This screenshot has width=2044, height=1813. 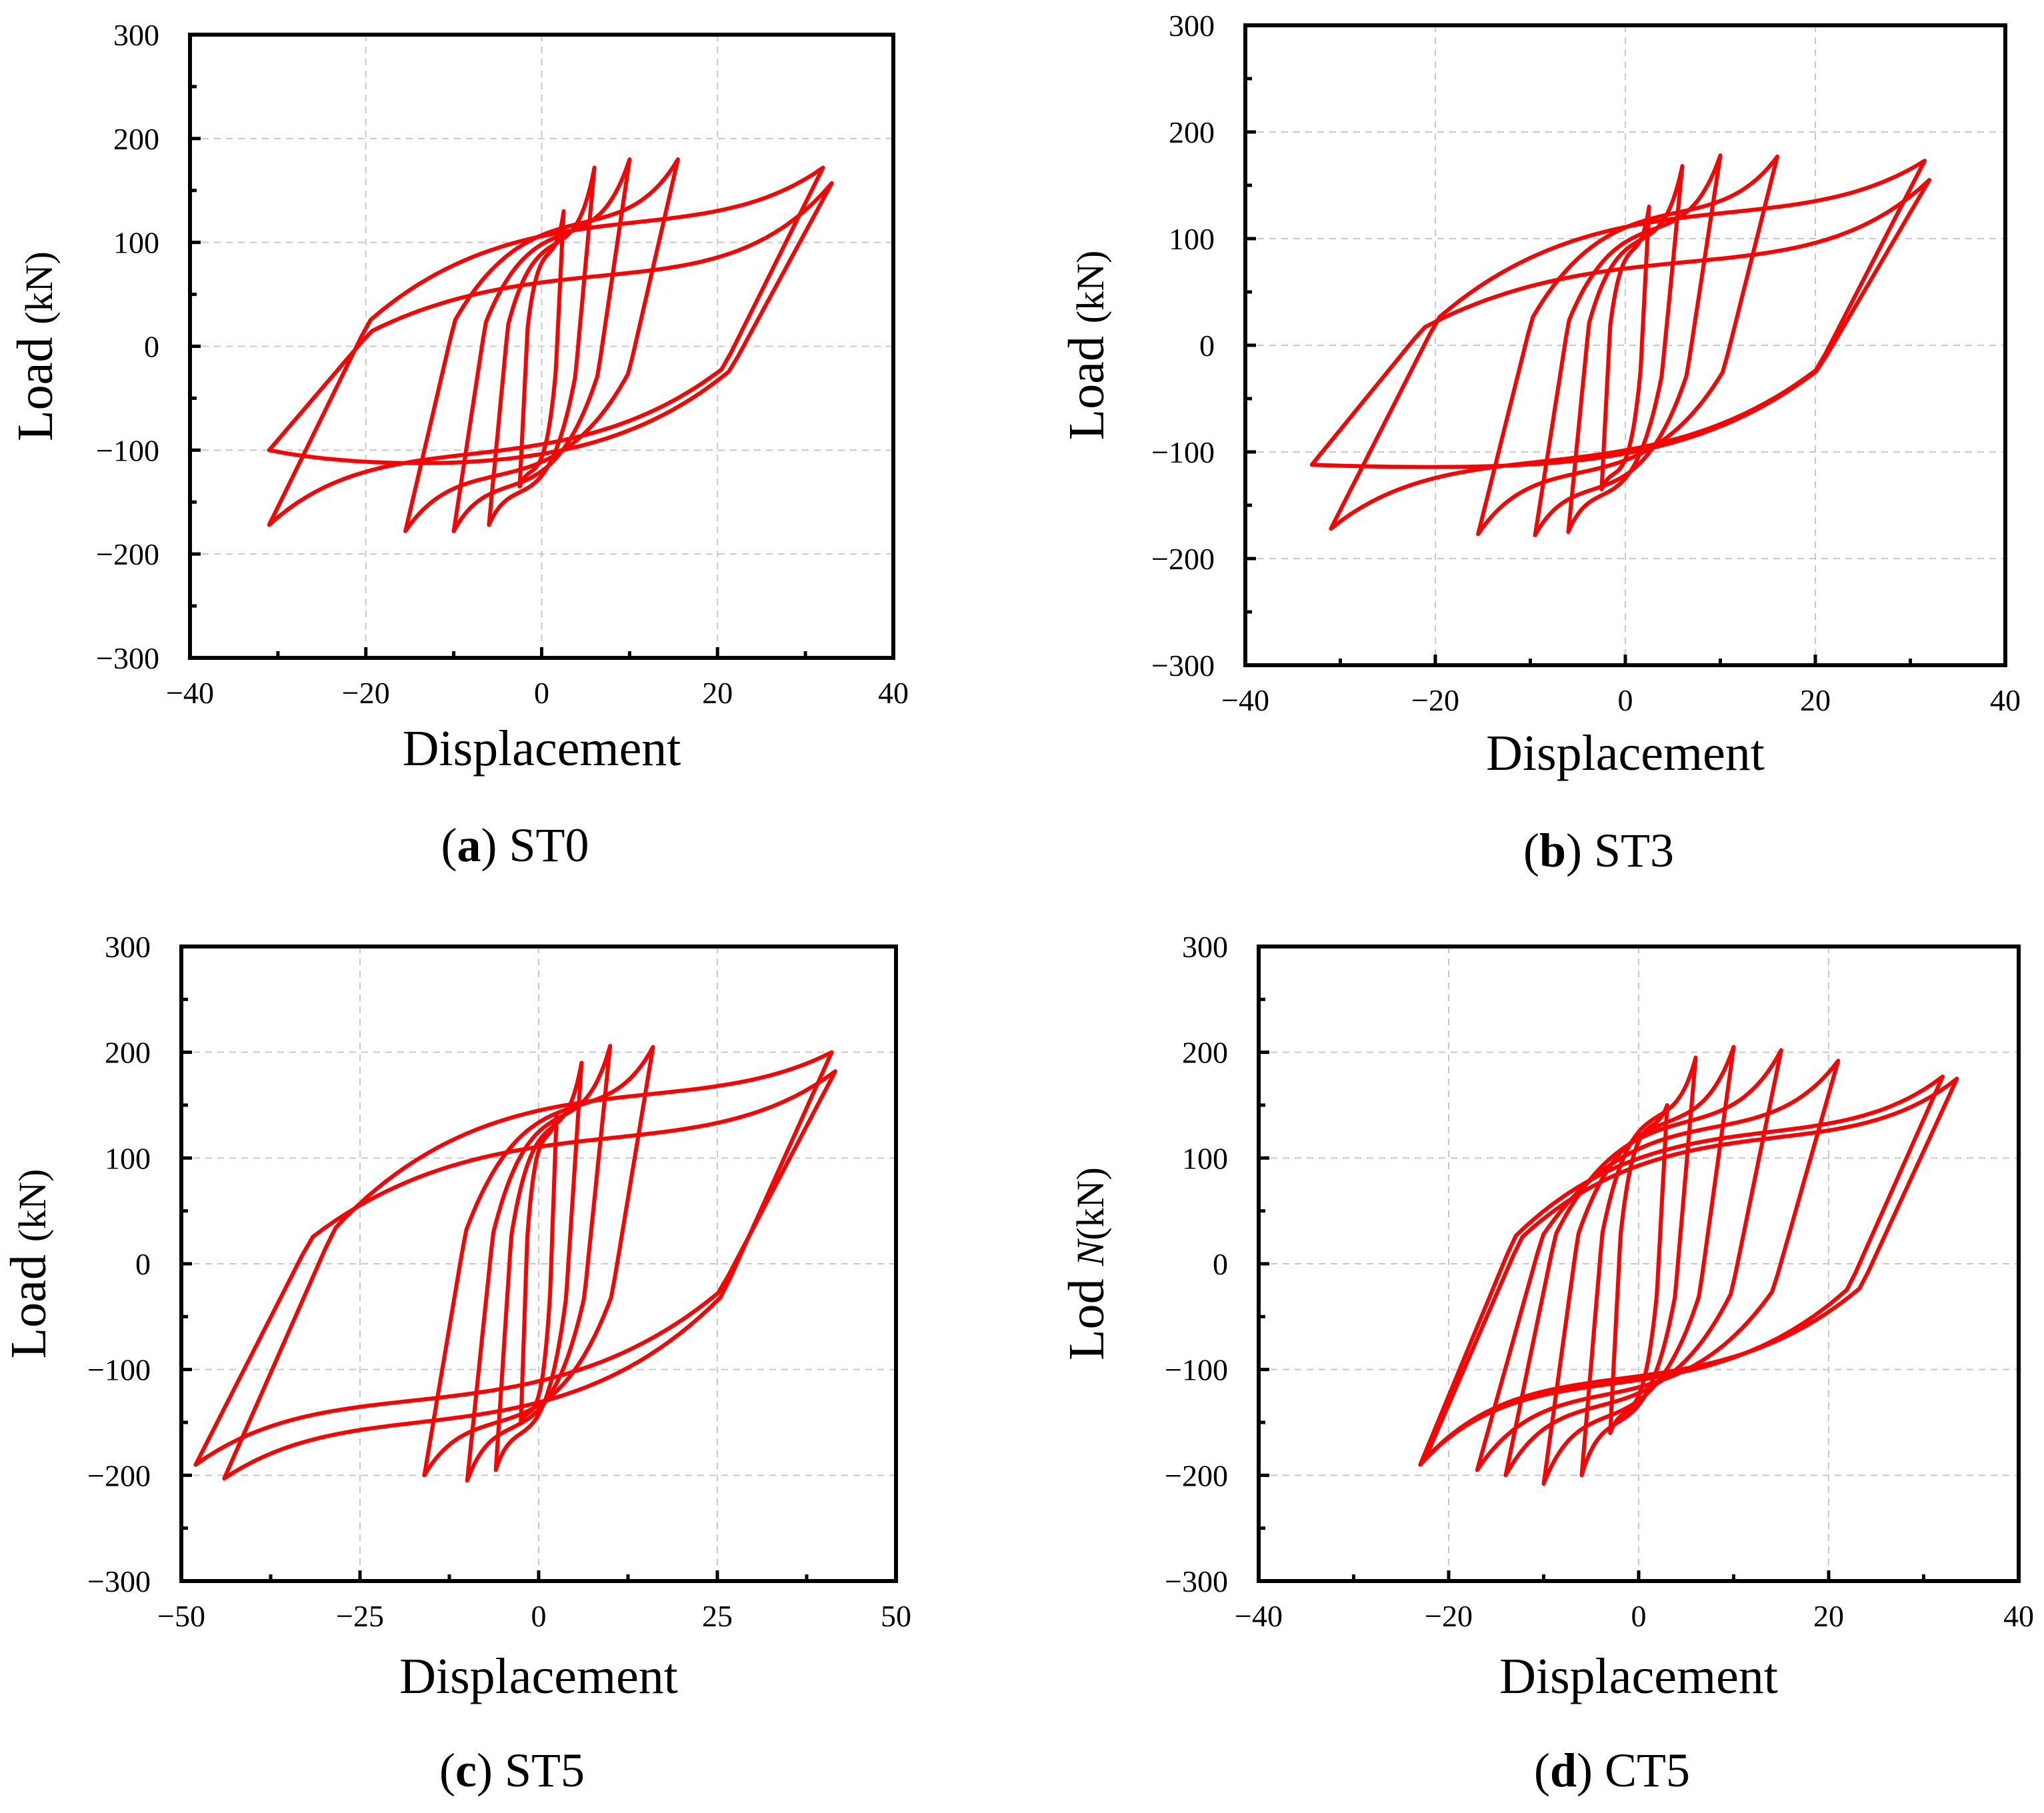 I want to click on panel-caption-name: CT5, so click(x=1647, y=1770).